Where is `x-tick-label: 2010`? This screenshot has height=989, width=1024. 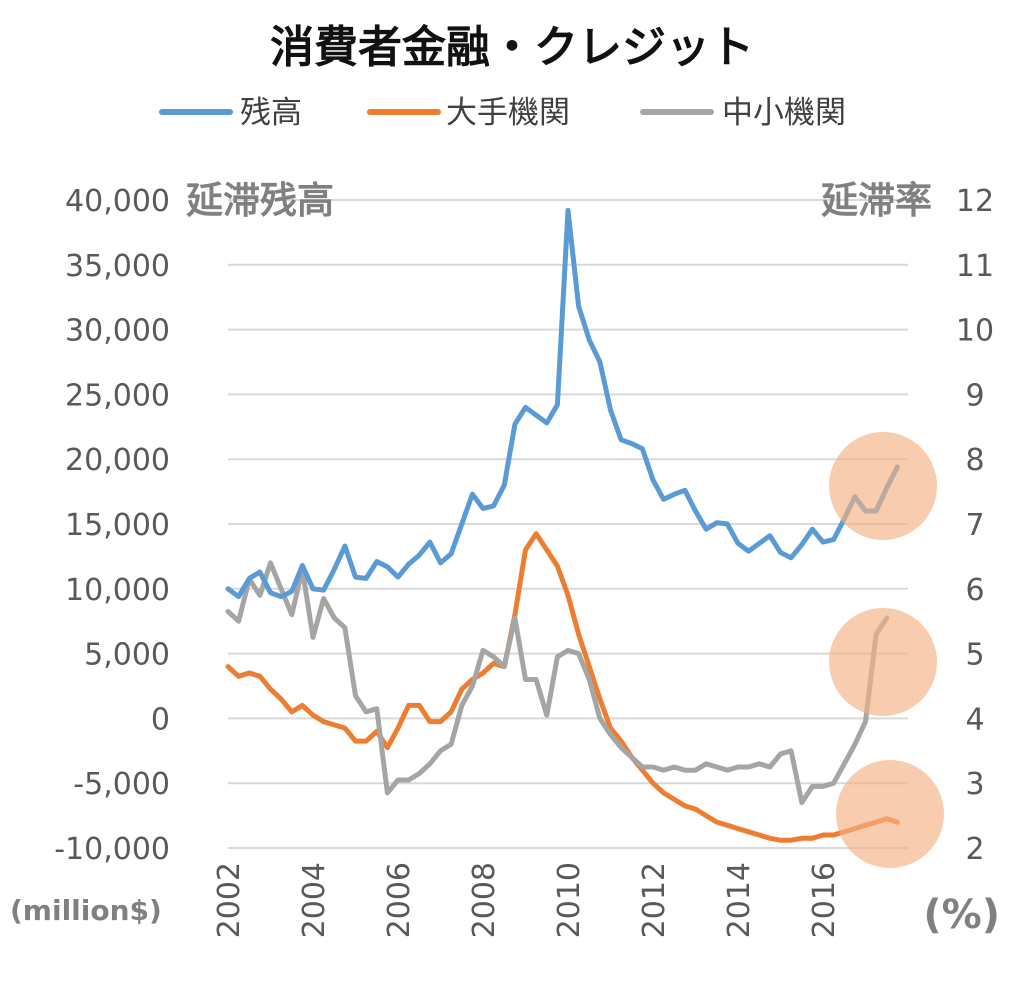 x-tick-label: 2010 is located at coordinates (569, 900).